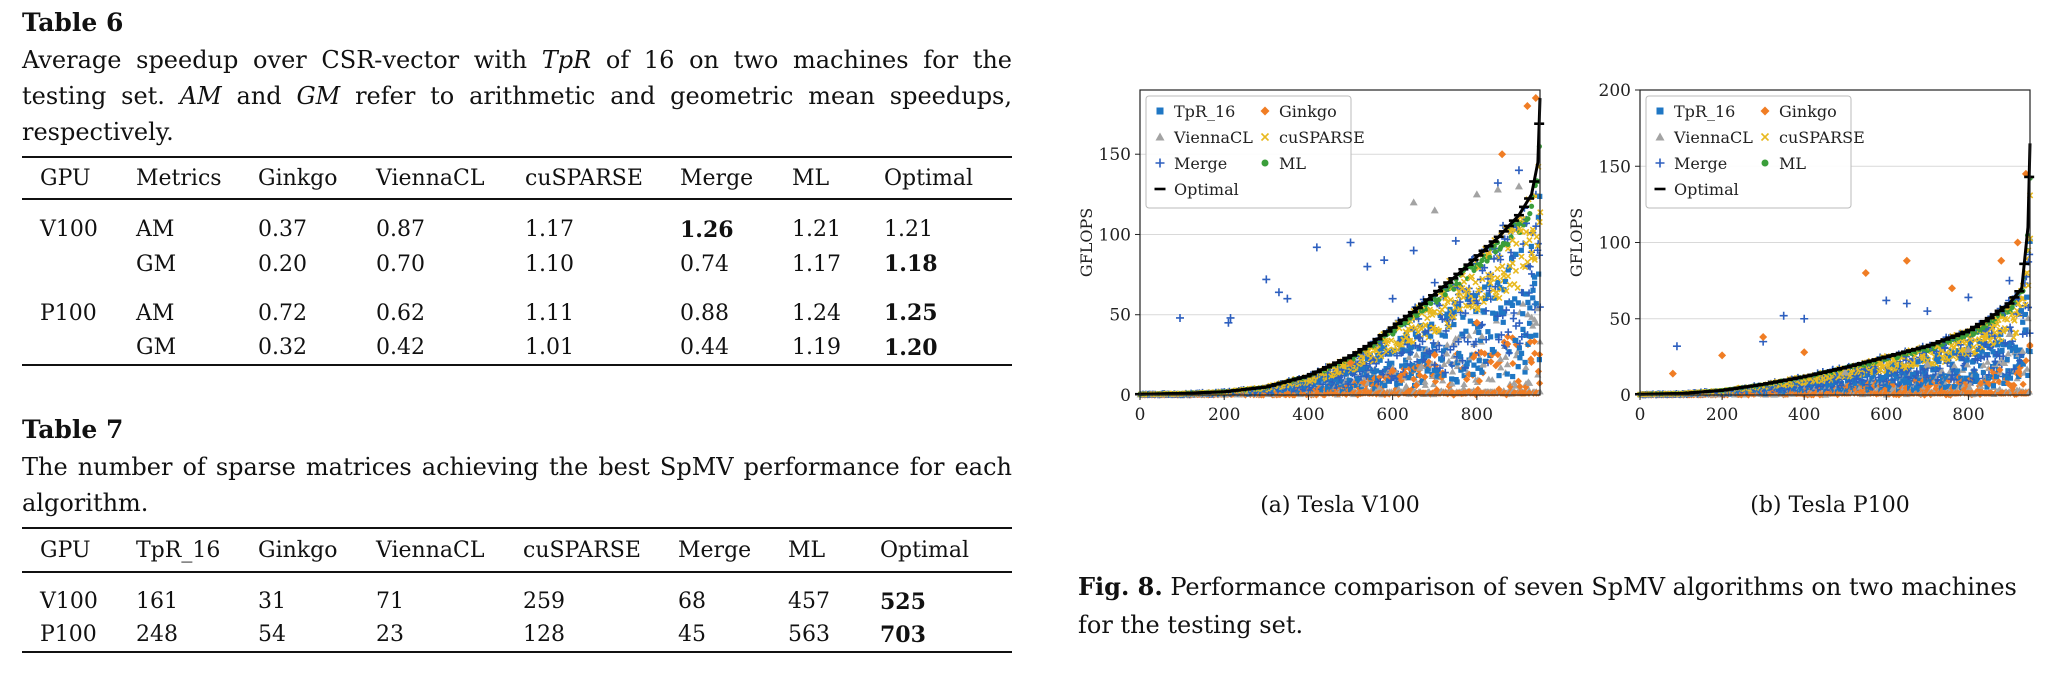 The image size is (2052, 680). I want to click on value-cell: 128, so click(544, 634).